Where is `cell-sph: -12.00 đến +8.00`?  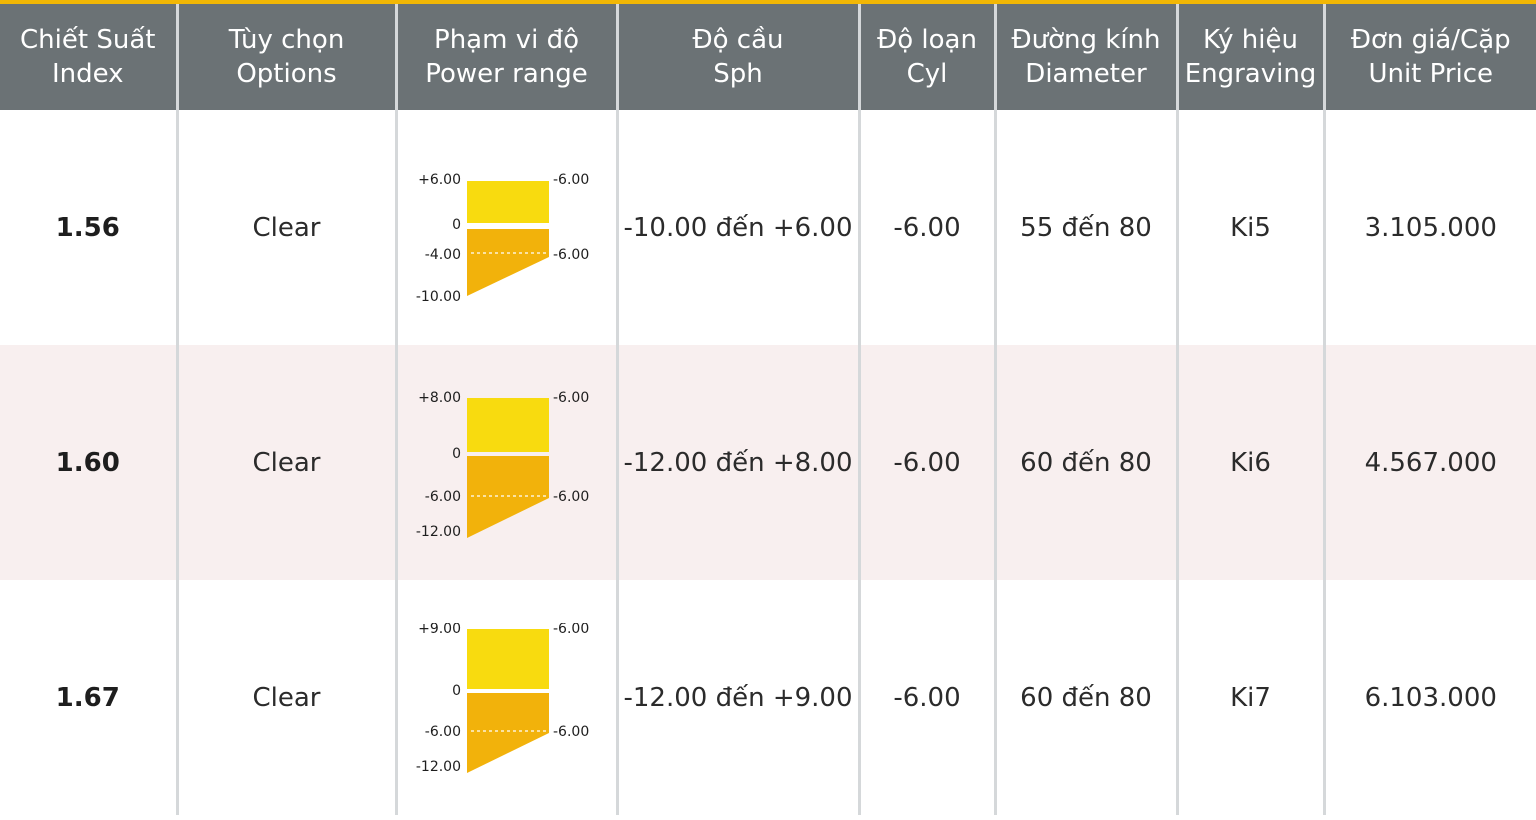
cell-sph: -12.00 đến +8.00 is located at coordinates (737, 462).